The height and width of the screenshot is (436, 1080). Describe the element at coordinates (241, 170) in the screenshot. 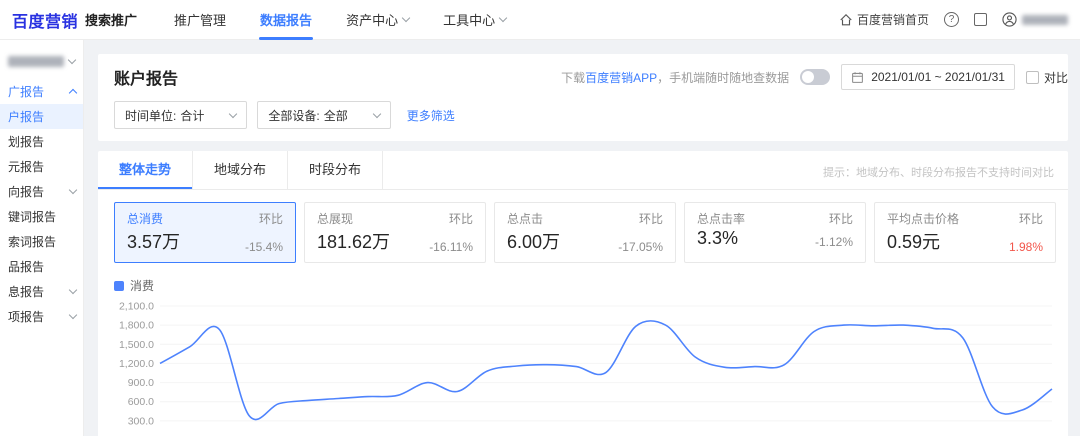

I see `tab-region-distribution: 地域分布` at that location.